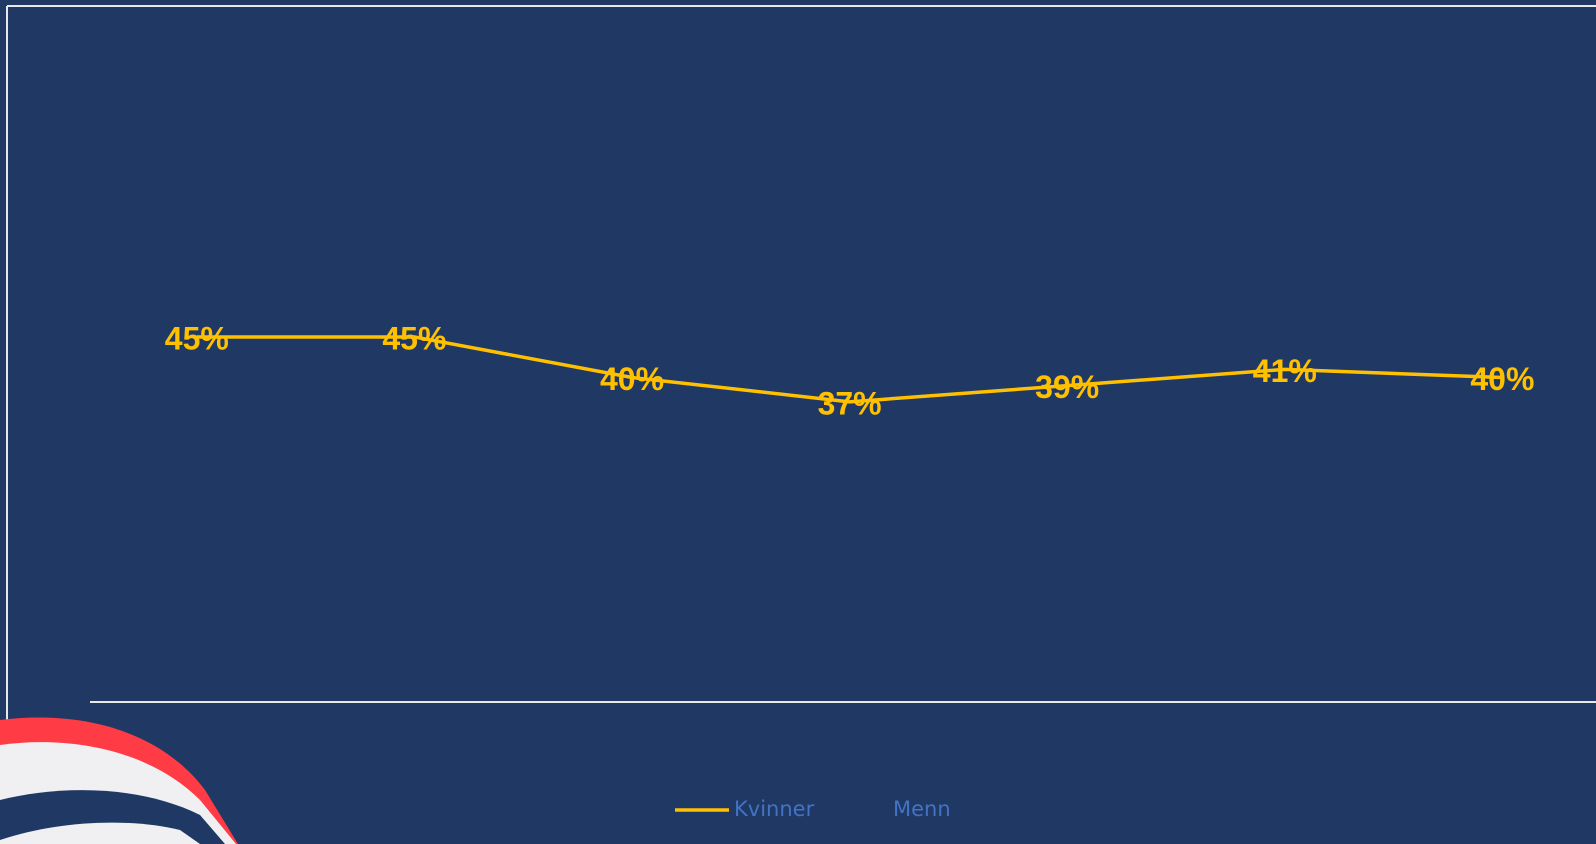 The width and height of the screenshot is (1596, 844). I want to click on data-label: 37%, so click(850, 403).